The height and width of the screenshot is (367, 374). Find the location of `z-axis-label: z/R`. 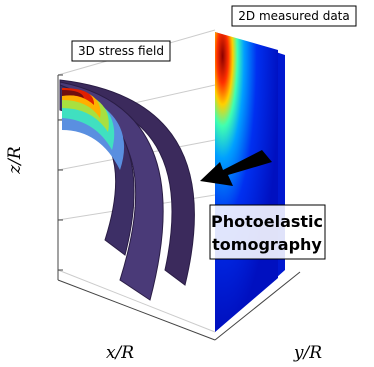

z-axis-label: z/R is located at coordinates (15, 160).